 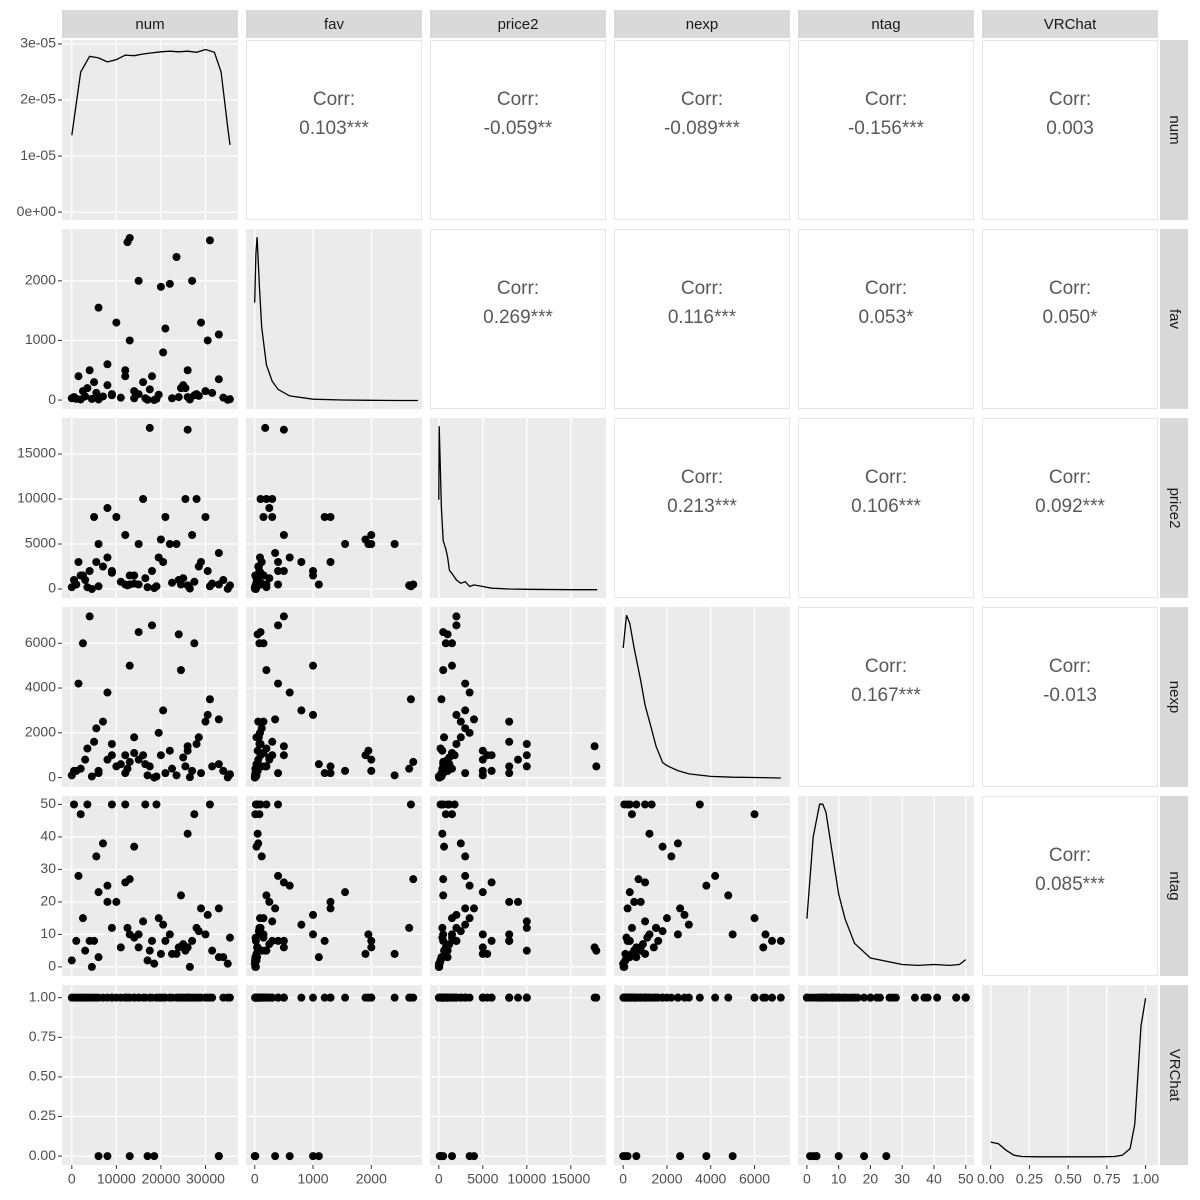 What do you see at coordinates (149, 24) in the screenshot?
I see `strip-label: num` at bounding box center [149, 24].